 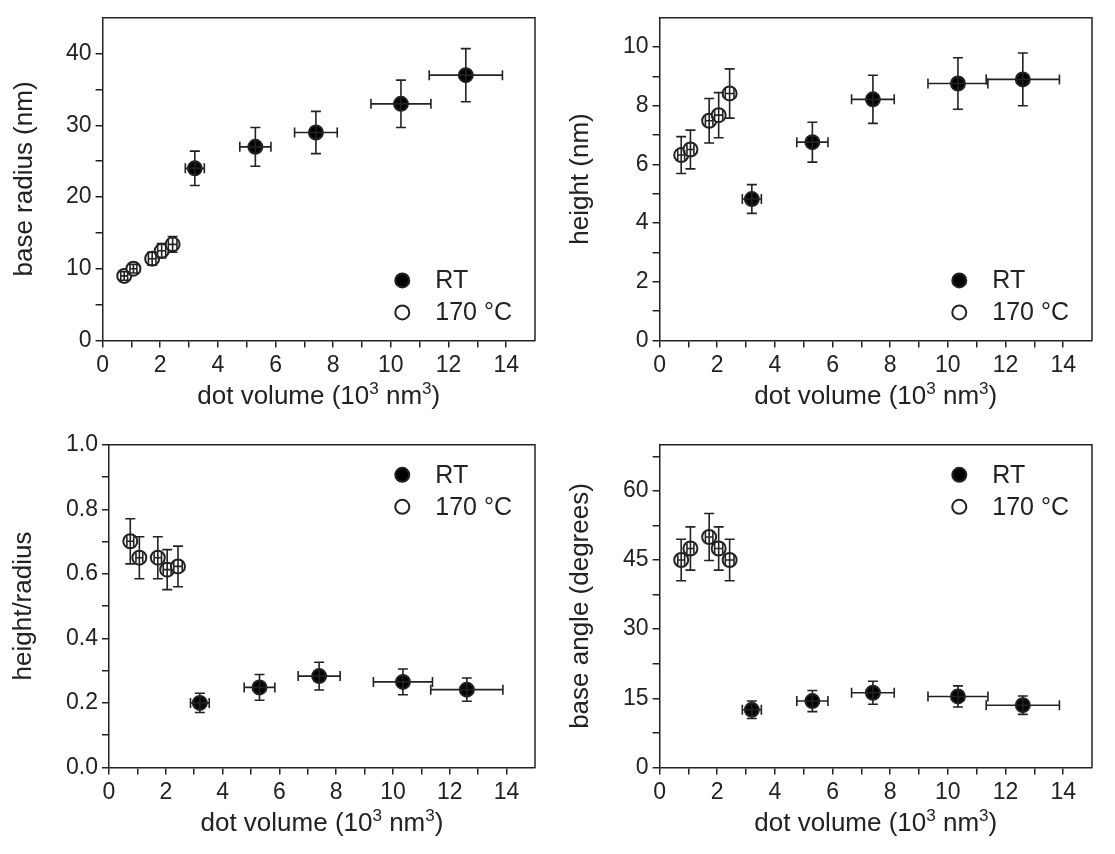 I want to click on y-tick-label: 0.4, so click(x=82, y=636).